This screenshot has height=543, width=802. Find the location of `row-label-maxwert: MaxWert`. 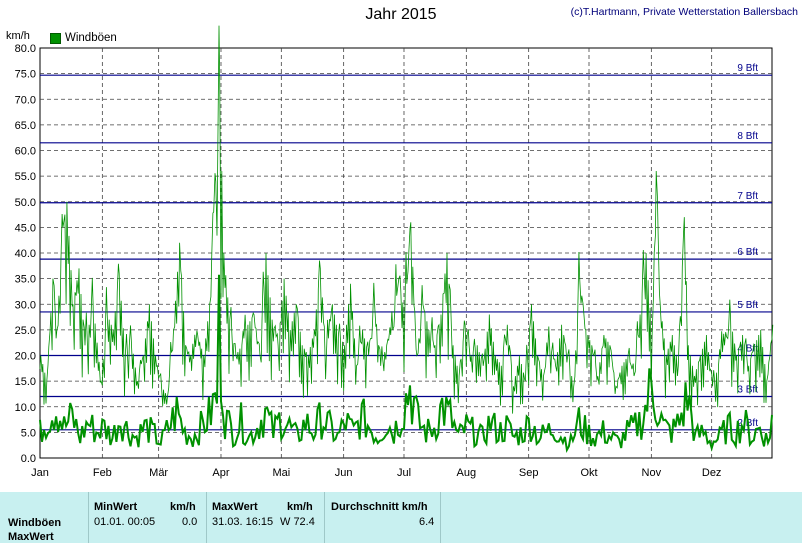

row-label-maxwert: MaxWert is located at coordinates (31, 537).